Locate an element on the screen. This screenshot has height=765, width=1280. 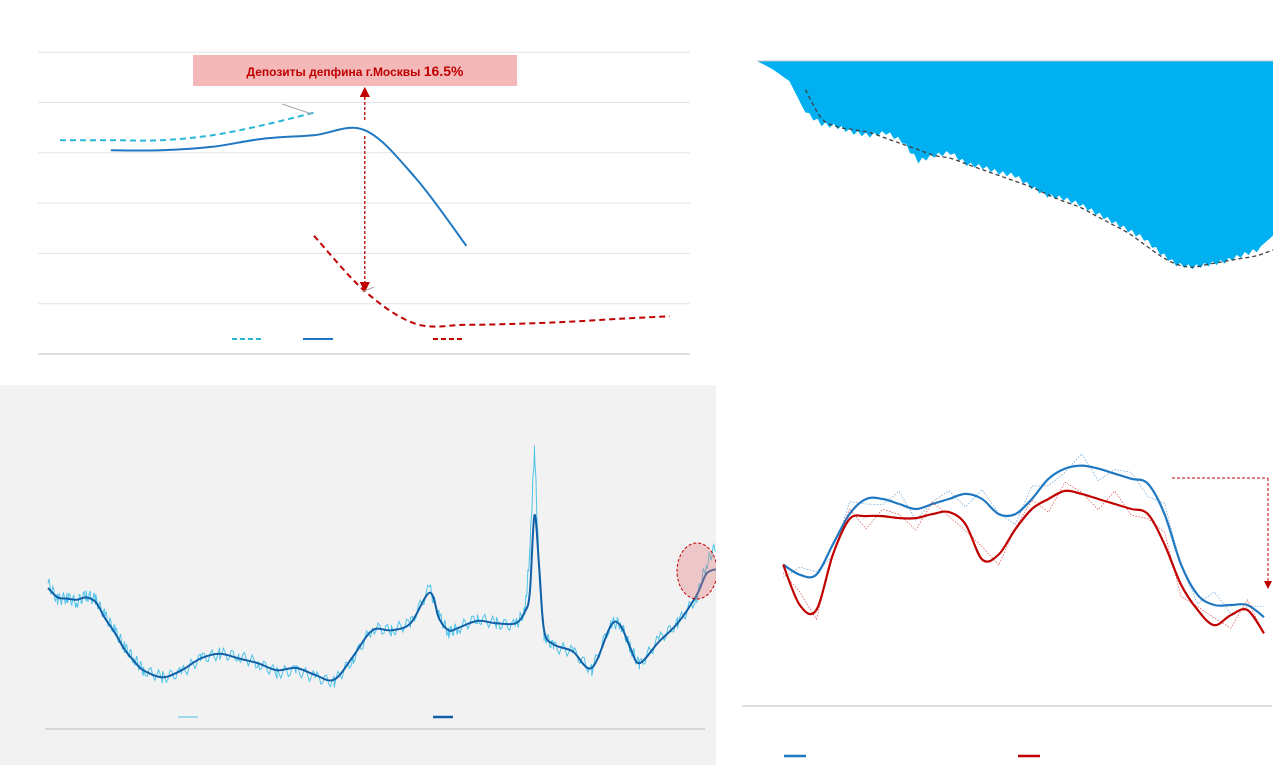
cash-outflow-chart is located at coordinates (1015, 165).